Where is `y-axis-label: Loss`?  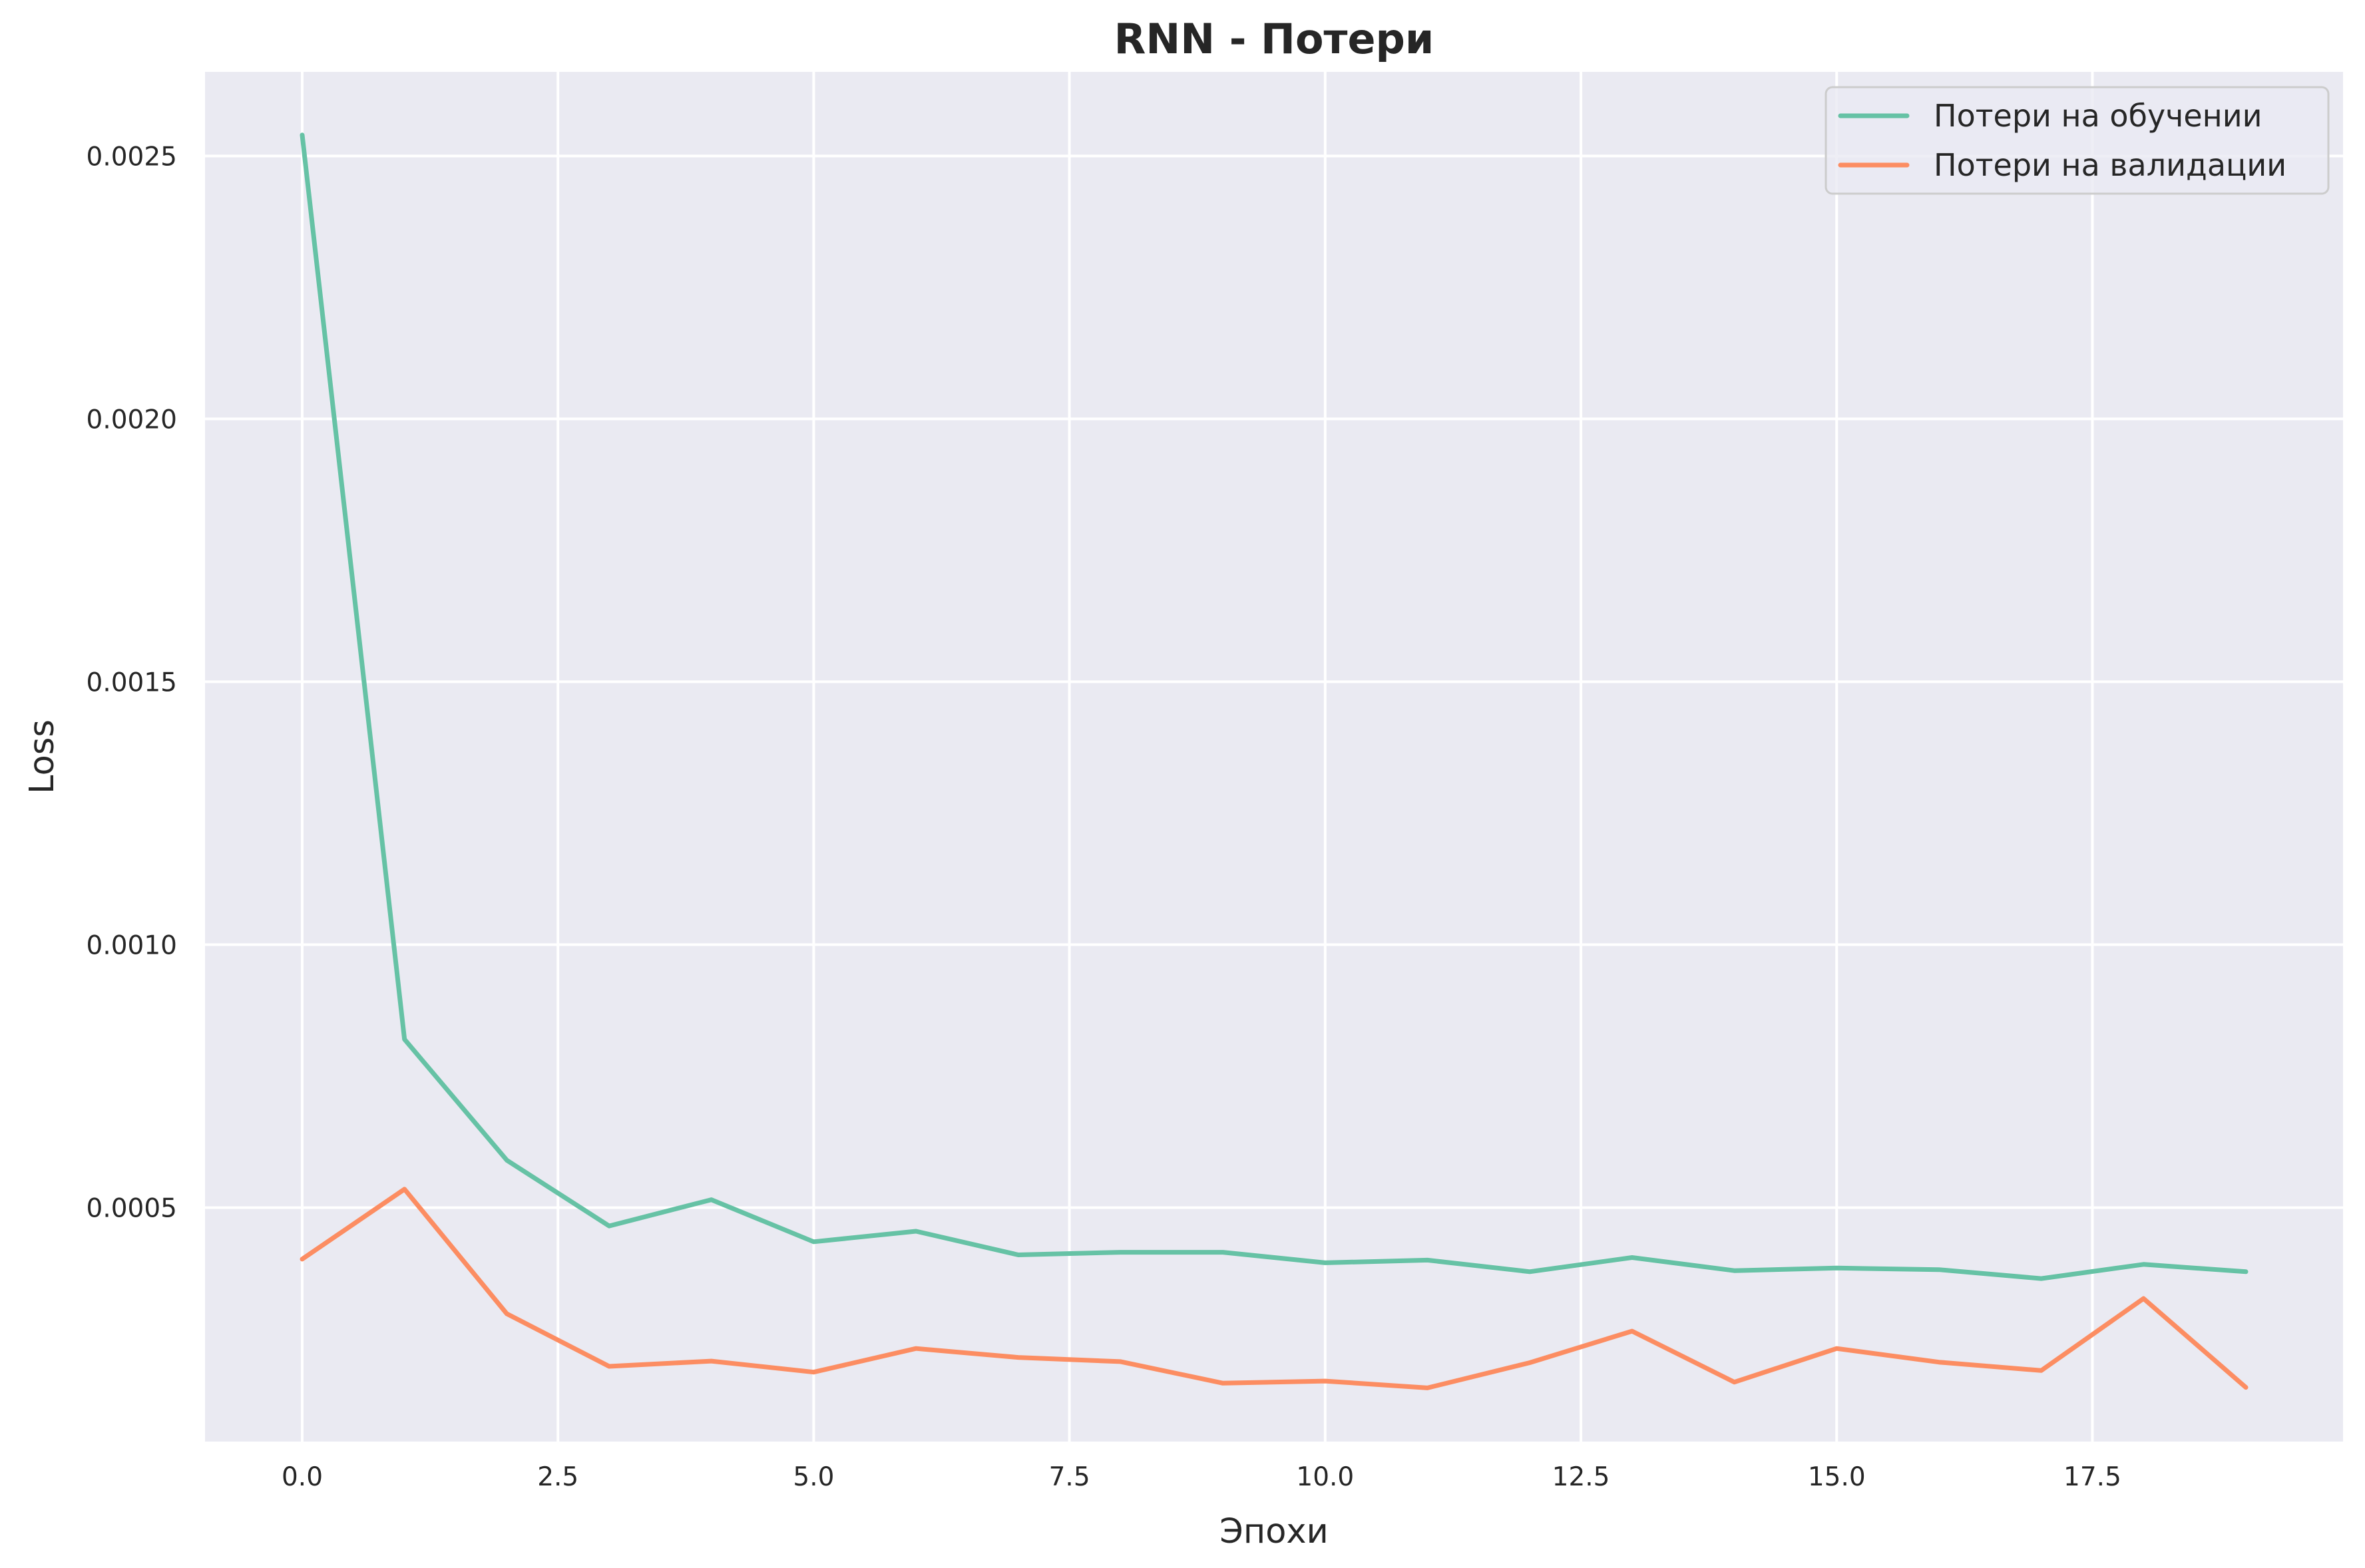 y-axis-label: Loss is located at coordinates (42, 756).